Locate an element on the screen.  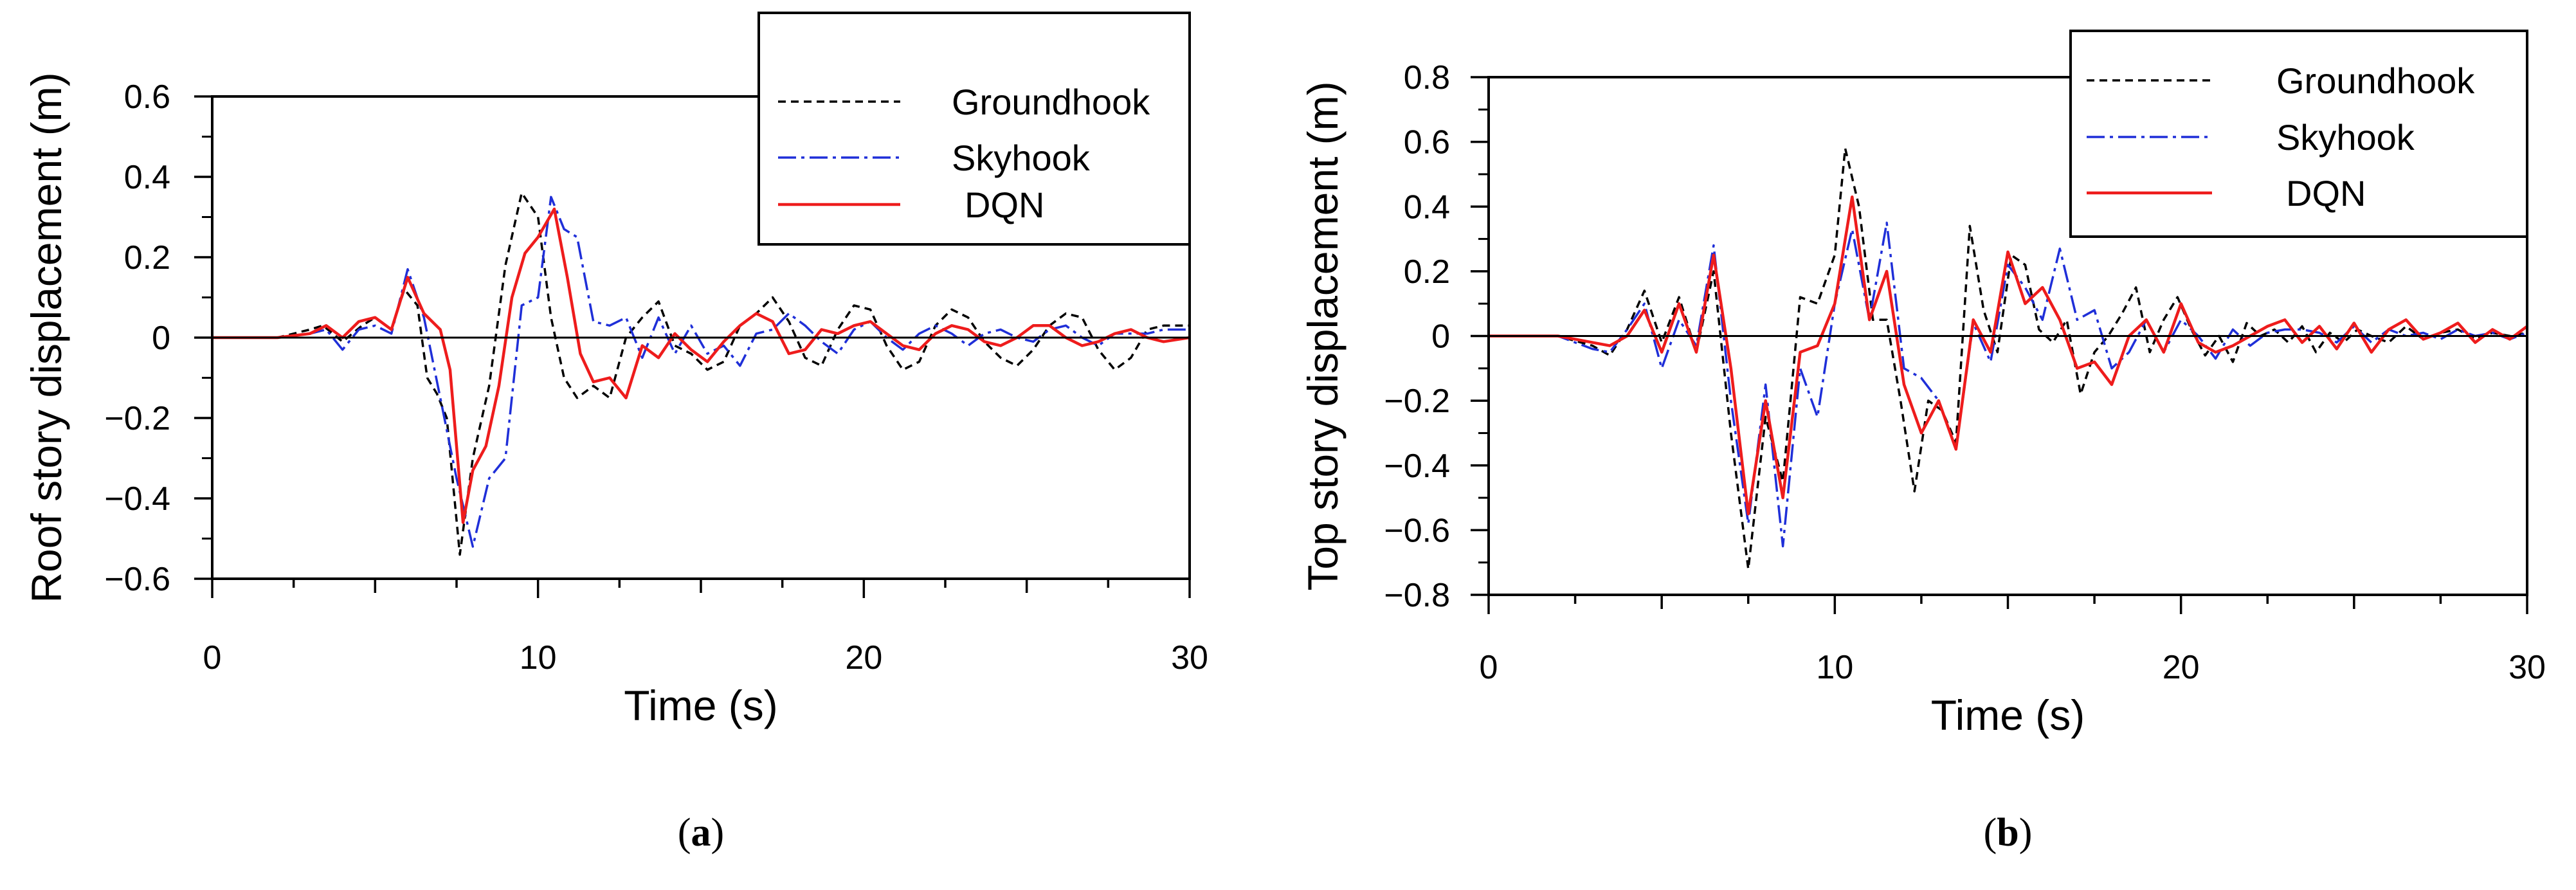
series-line-skyhook is located at coordinates (2008, 384).